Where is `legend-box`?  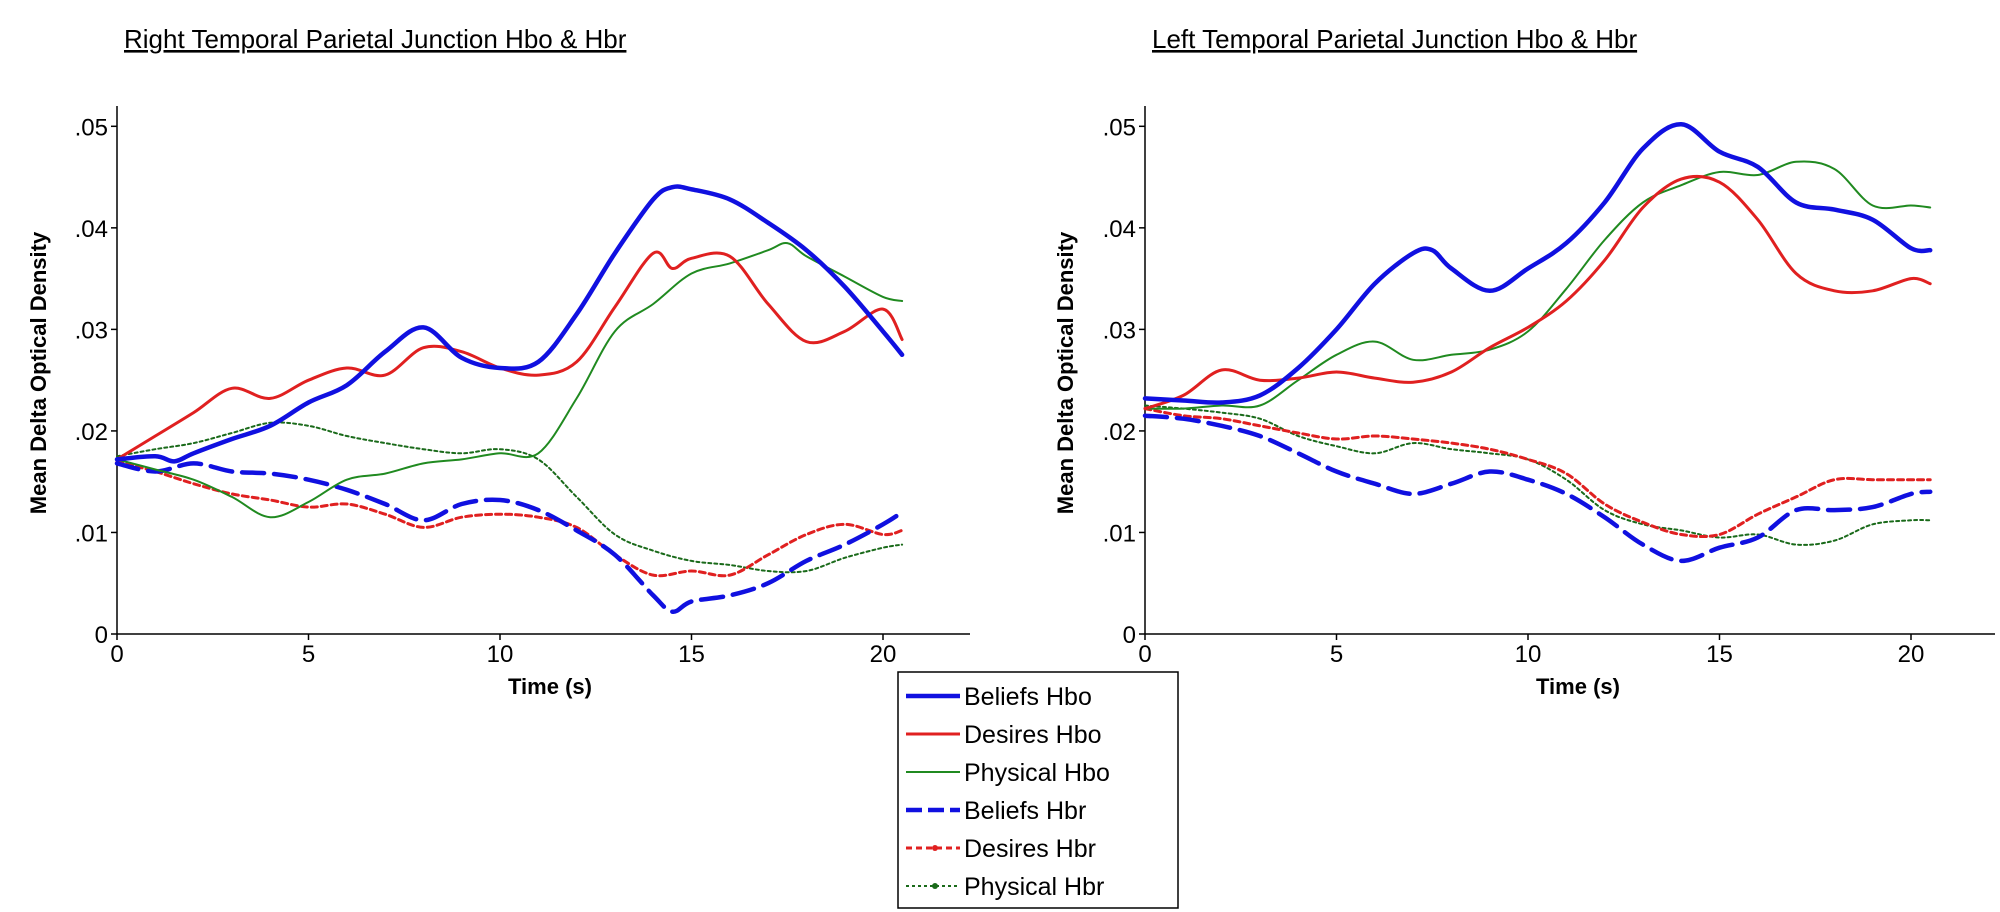
legend-box is located at coordinates (1038, 790).